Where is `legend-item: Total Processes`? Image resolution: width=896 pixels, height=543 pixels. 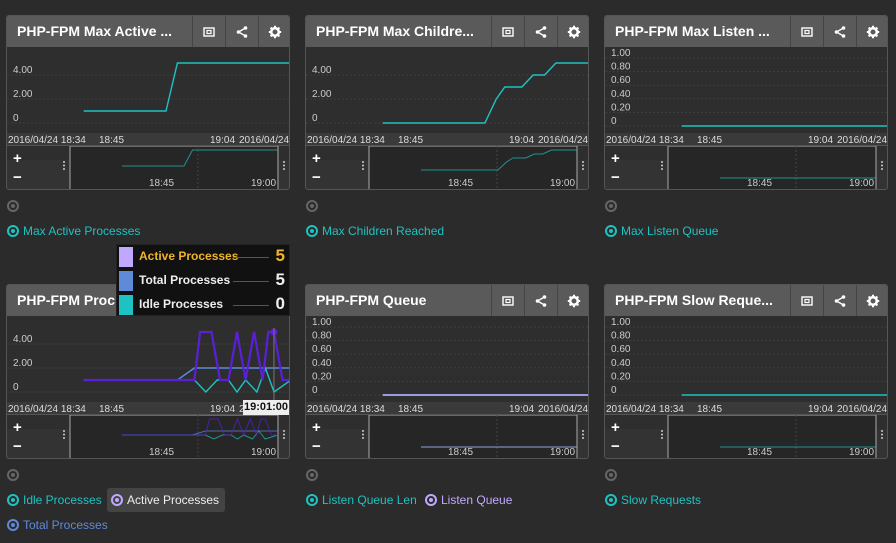 legend-item: Total Processes is located at coordinates (57, 525).